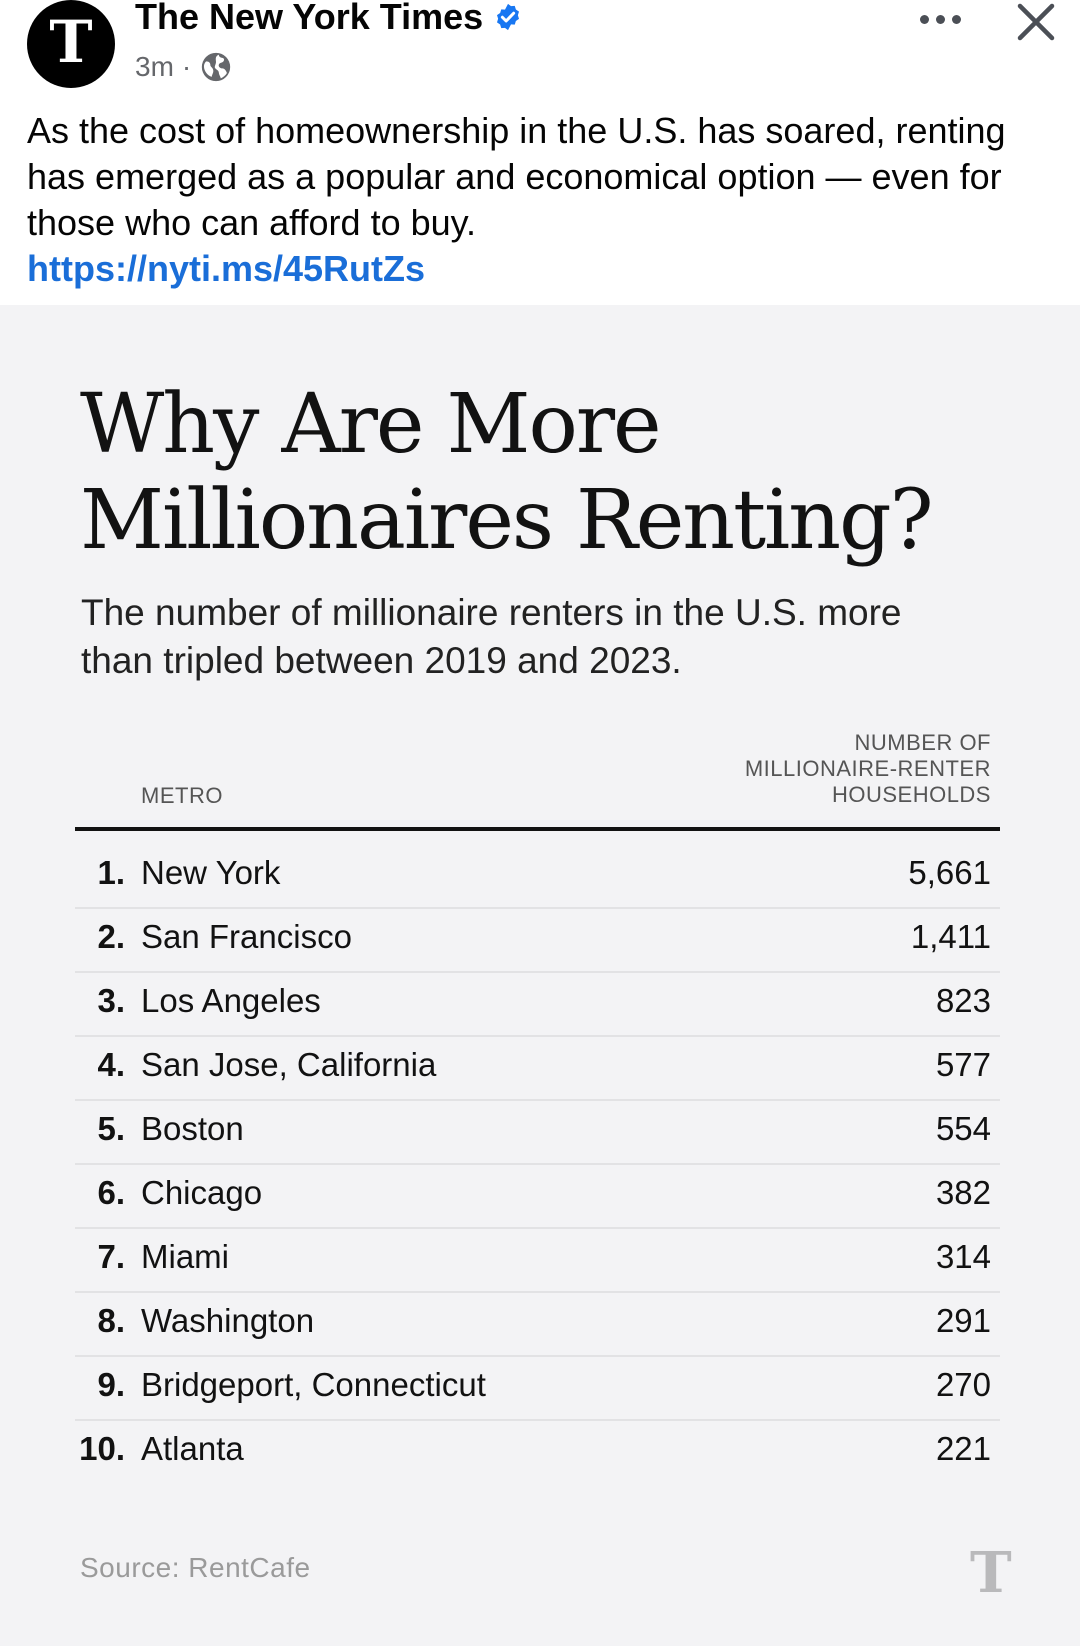  I want to click on row-rank: 10., so click(102, 1448).